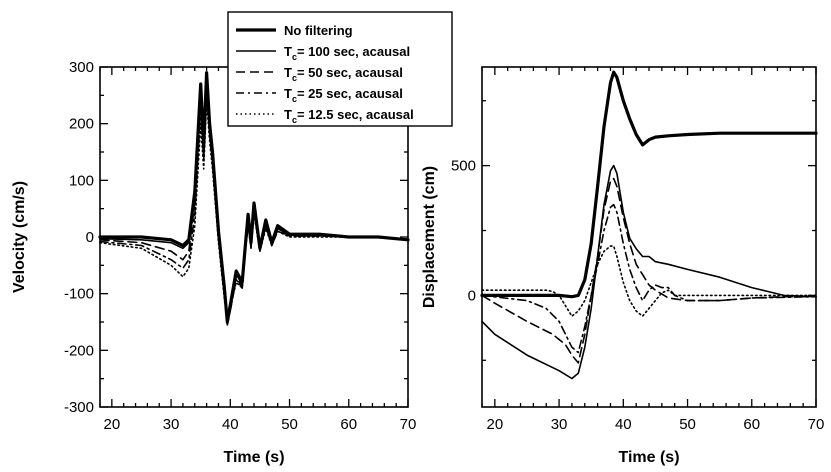 The height and width of the screenshot is (472, 831). What do you see at coordinates (318, 30) in the screenshot?
I see `legend-label: No filtering` at bounding box center [318, 30].